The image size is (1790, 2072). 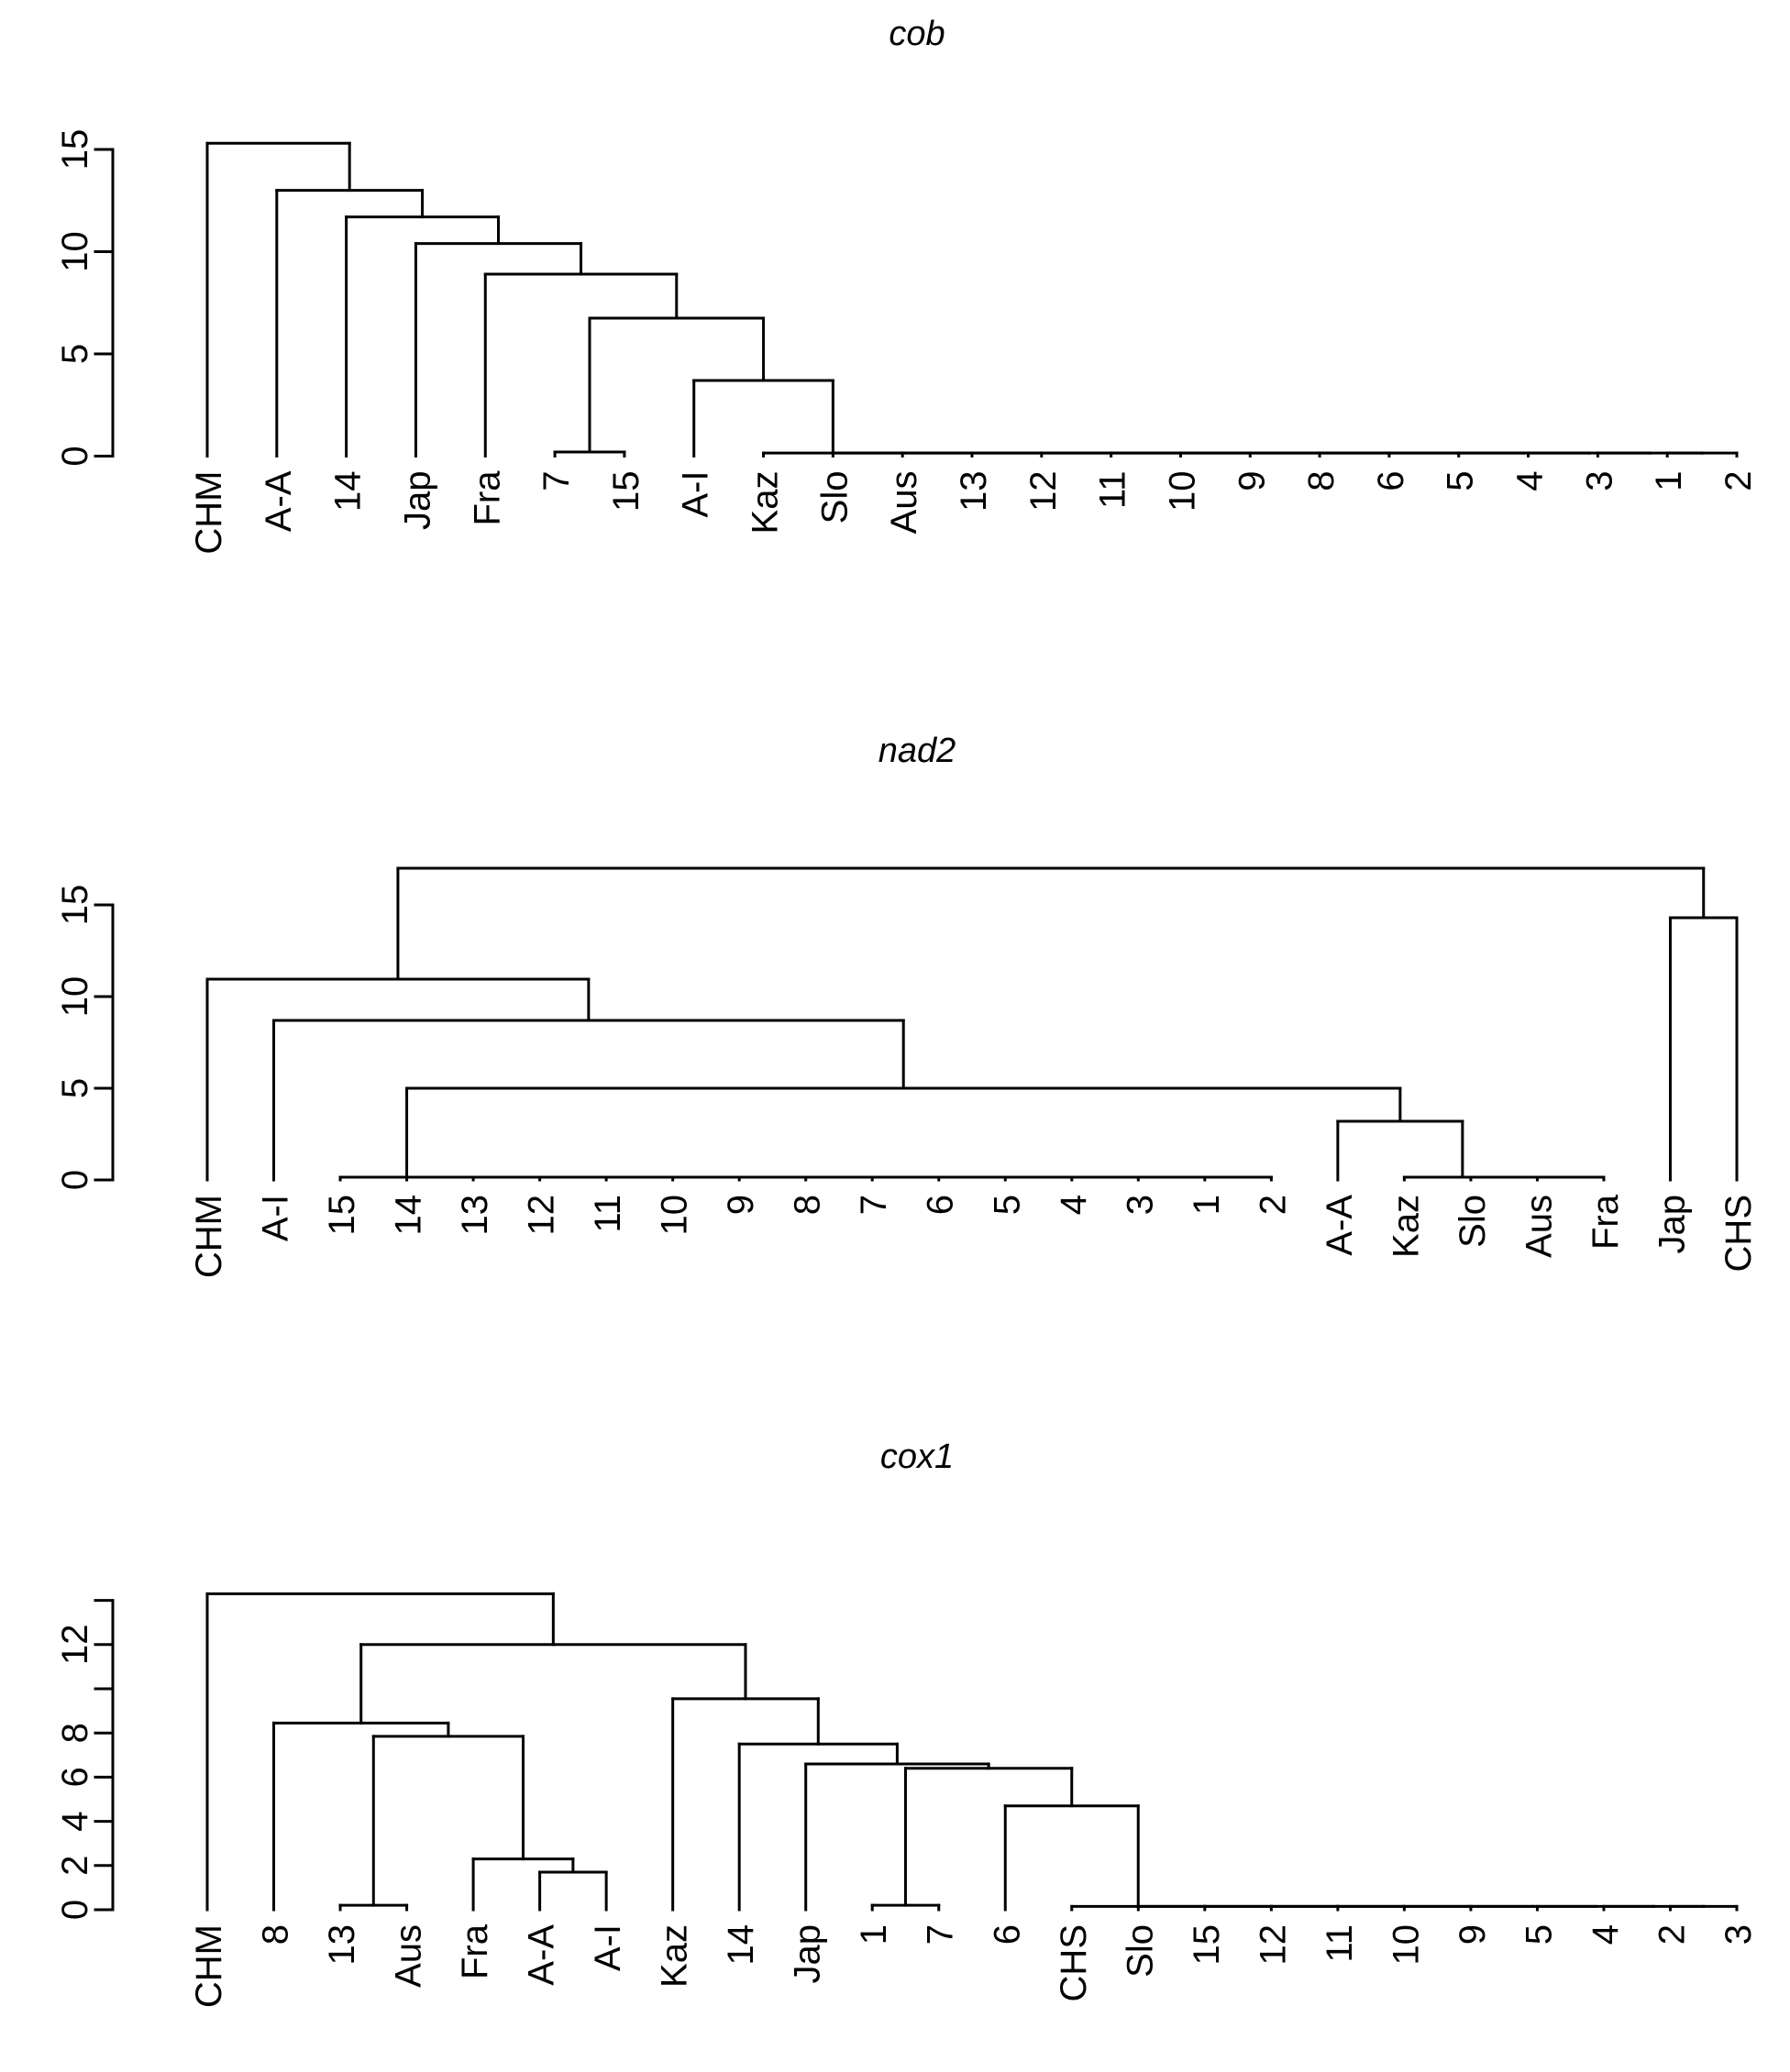 What do you see at coordinates (75, 1645) in the screenshot?
I see `y-axis-tick-label: 12` at bounding box center [75, 1645].